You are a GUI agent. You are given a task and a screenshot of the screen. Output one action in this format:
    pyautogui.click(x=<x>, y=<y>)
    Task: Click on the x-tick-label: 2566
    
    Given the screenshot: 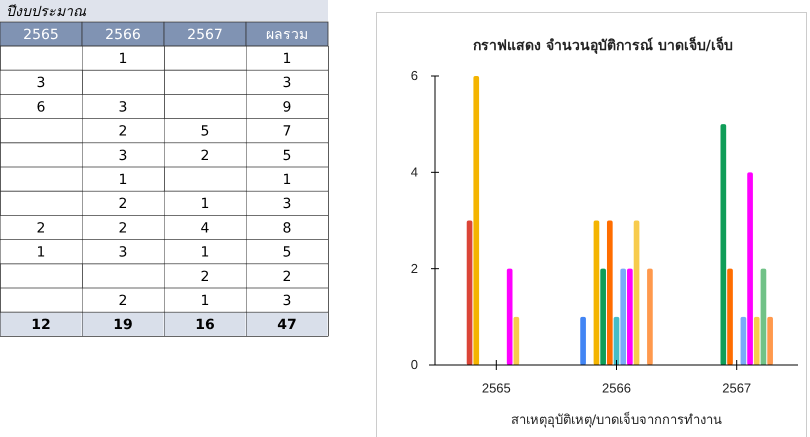 What is the action you would take?
    pyautogui.click(x=616, y=388)
    